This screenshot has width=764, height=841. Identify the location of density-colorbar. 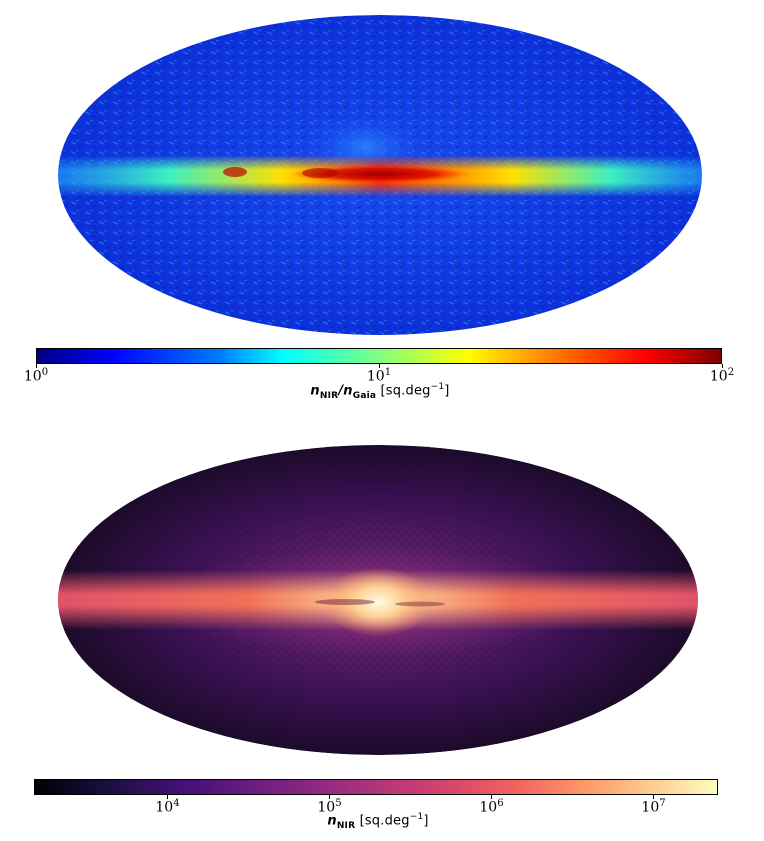
(376, 787).